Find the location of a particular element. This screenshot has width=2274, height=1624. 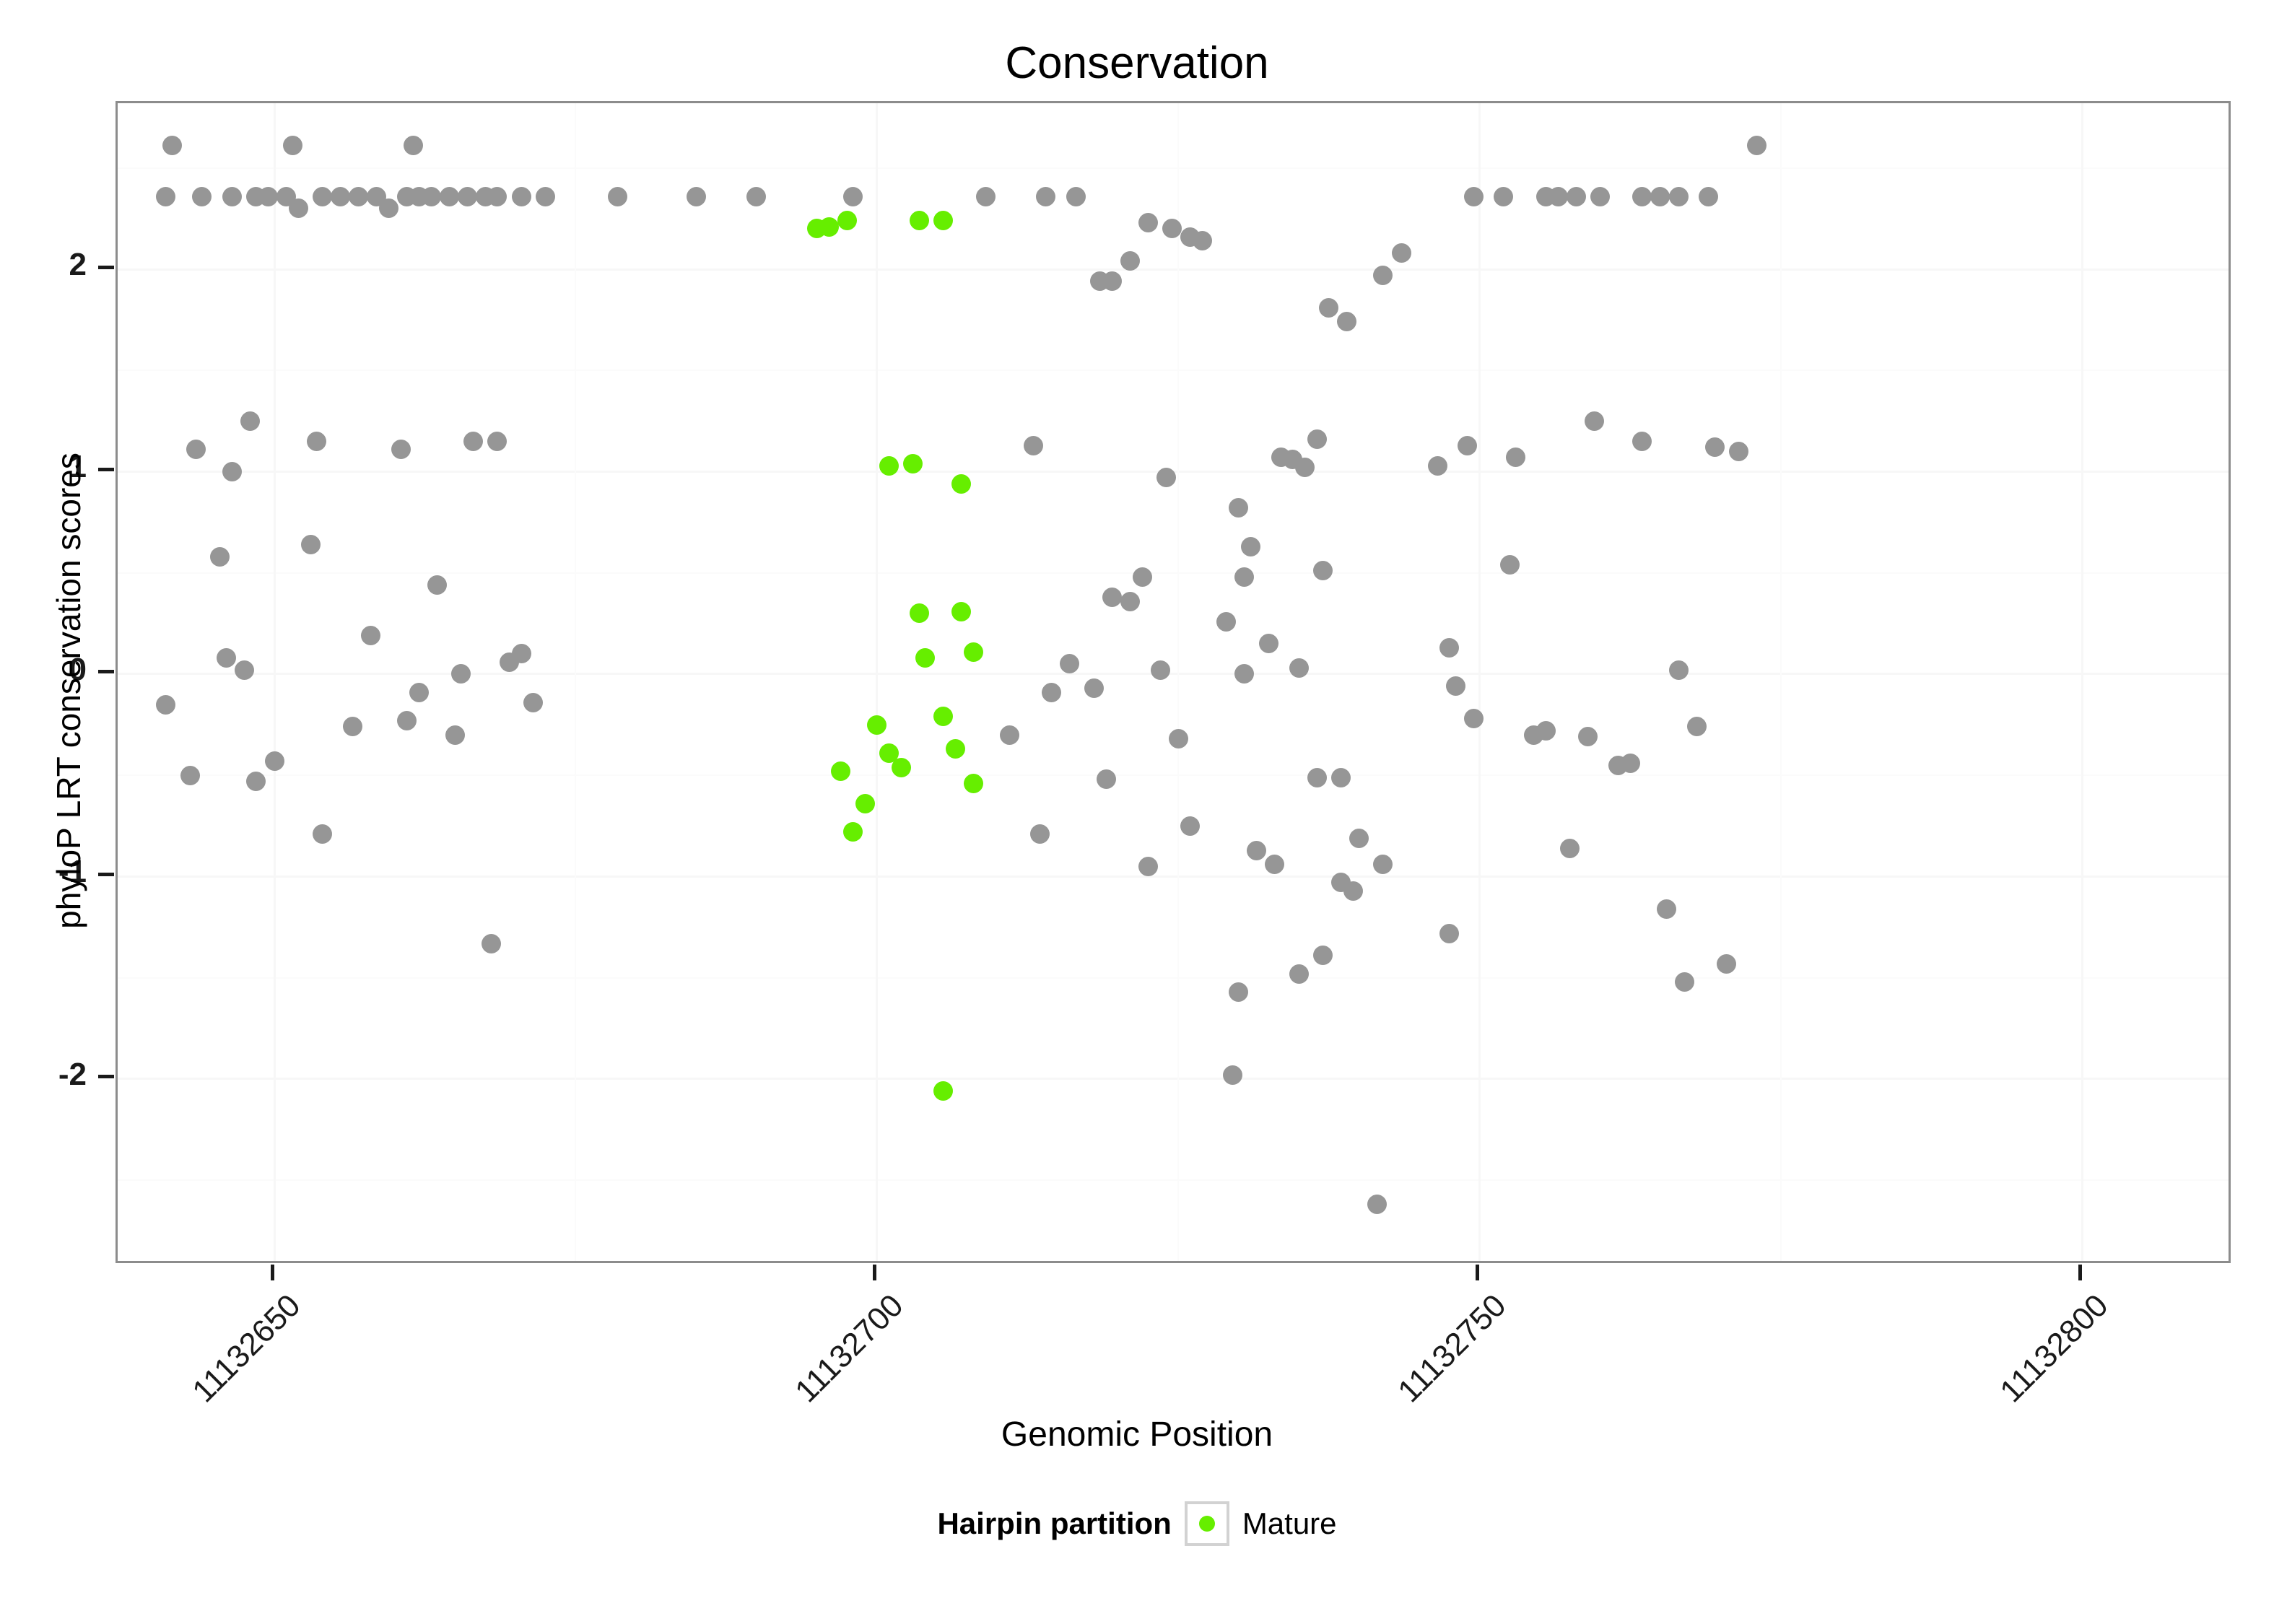

v-gridline is located at coordinates (2082, 682).